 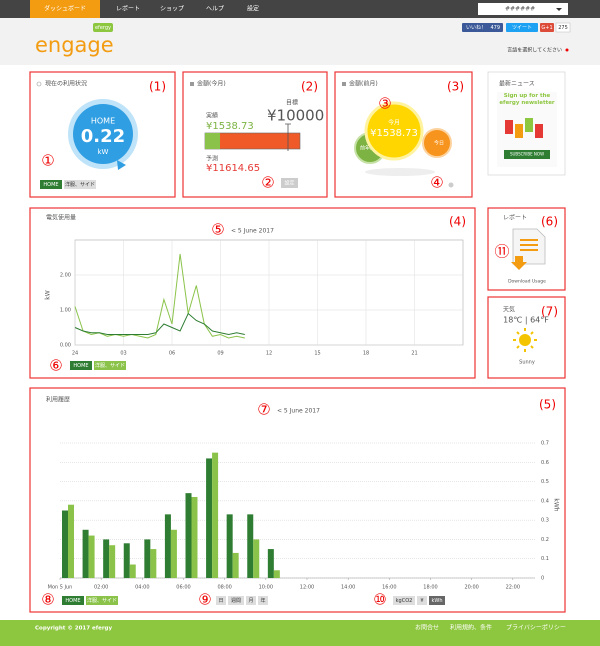 I want to click on gauge-label: HOME, so click(x=103, y=121).